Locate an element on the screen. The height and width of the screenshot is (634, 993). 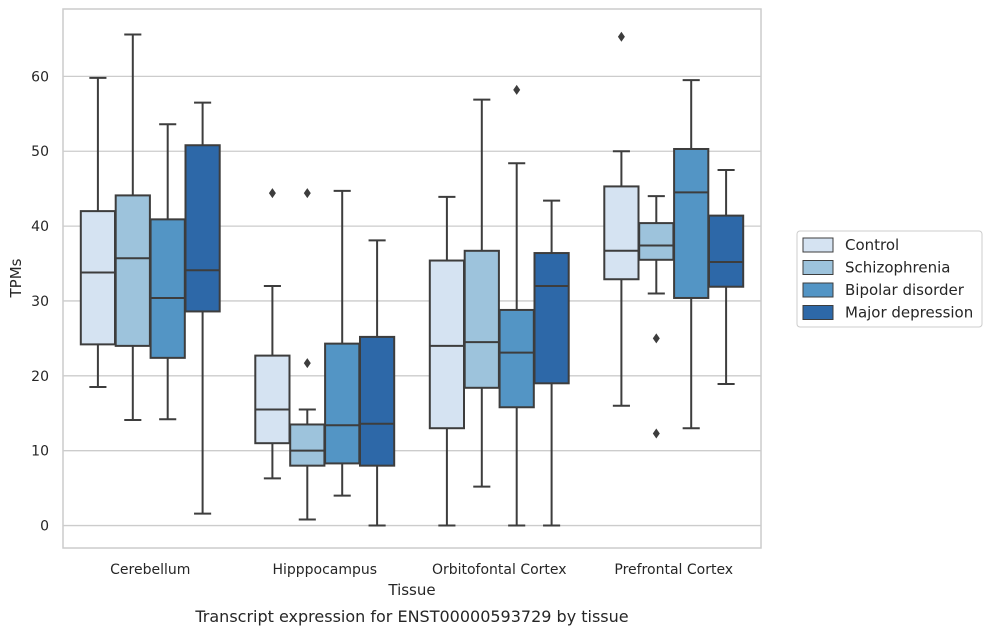
x-tick-label: Cerebellum is located at coordinates (150, 570).